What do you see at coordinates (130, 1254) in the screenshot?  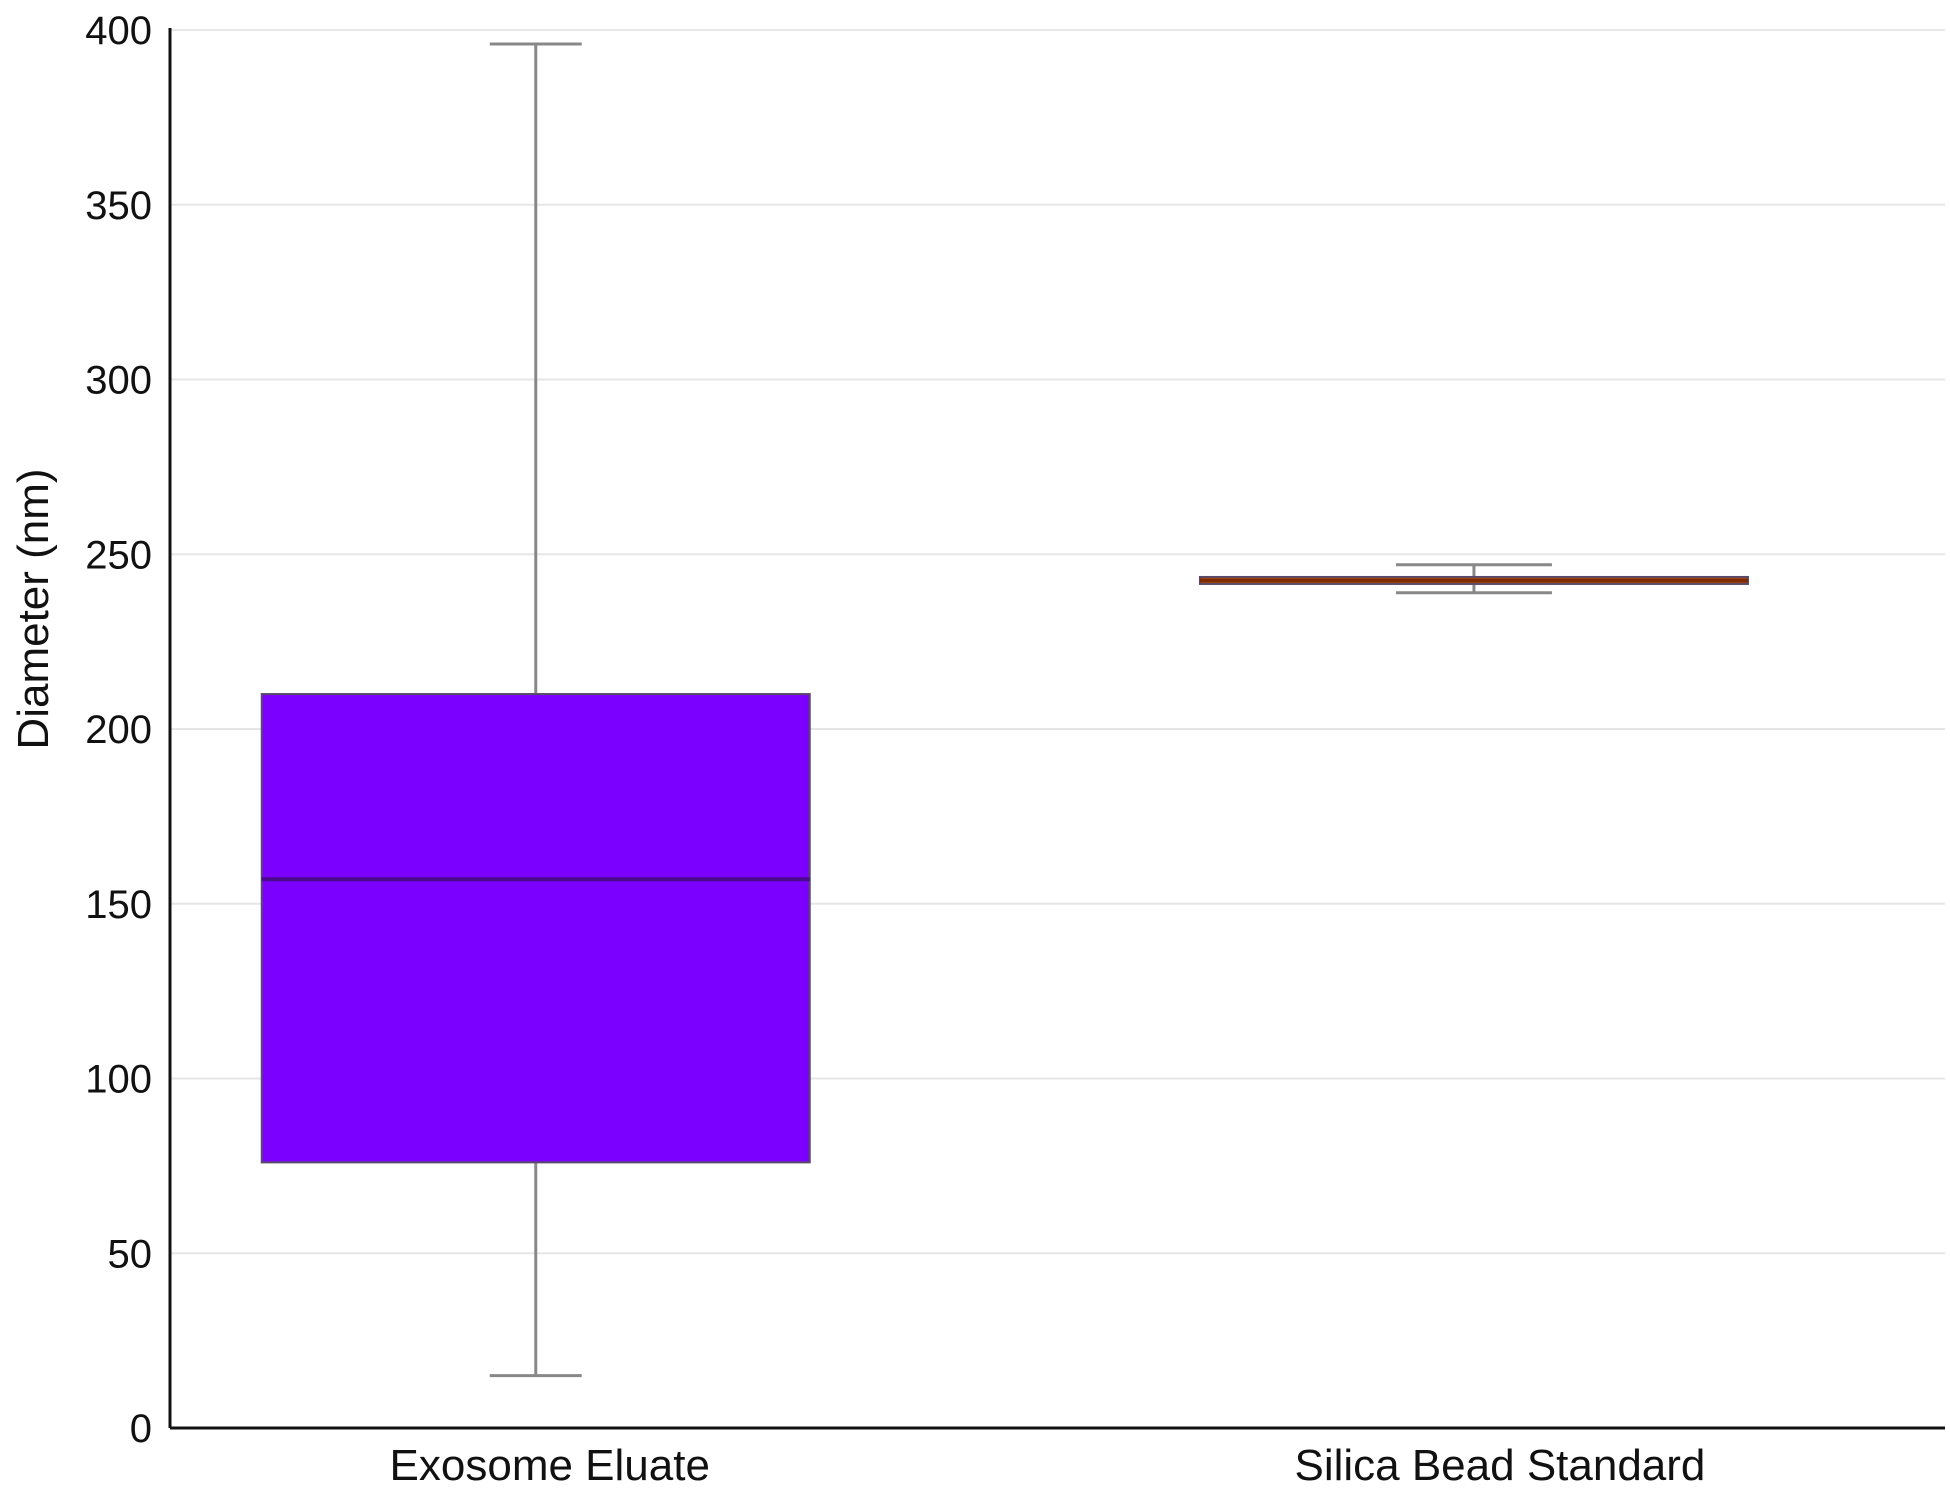 I see `y-tick-label: 50` at bounding box center [130, 1254].